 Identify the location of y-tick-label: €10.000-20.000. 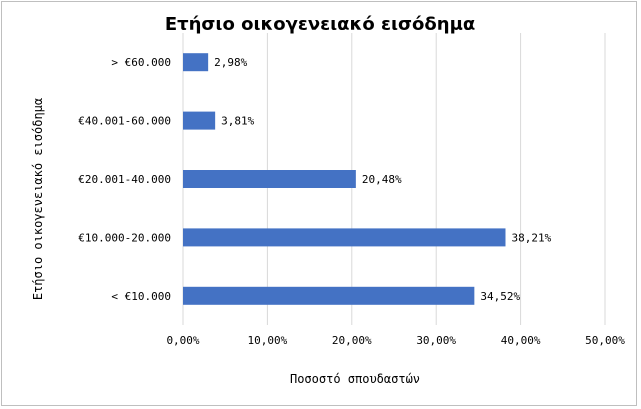
(124, 237).